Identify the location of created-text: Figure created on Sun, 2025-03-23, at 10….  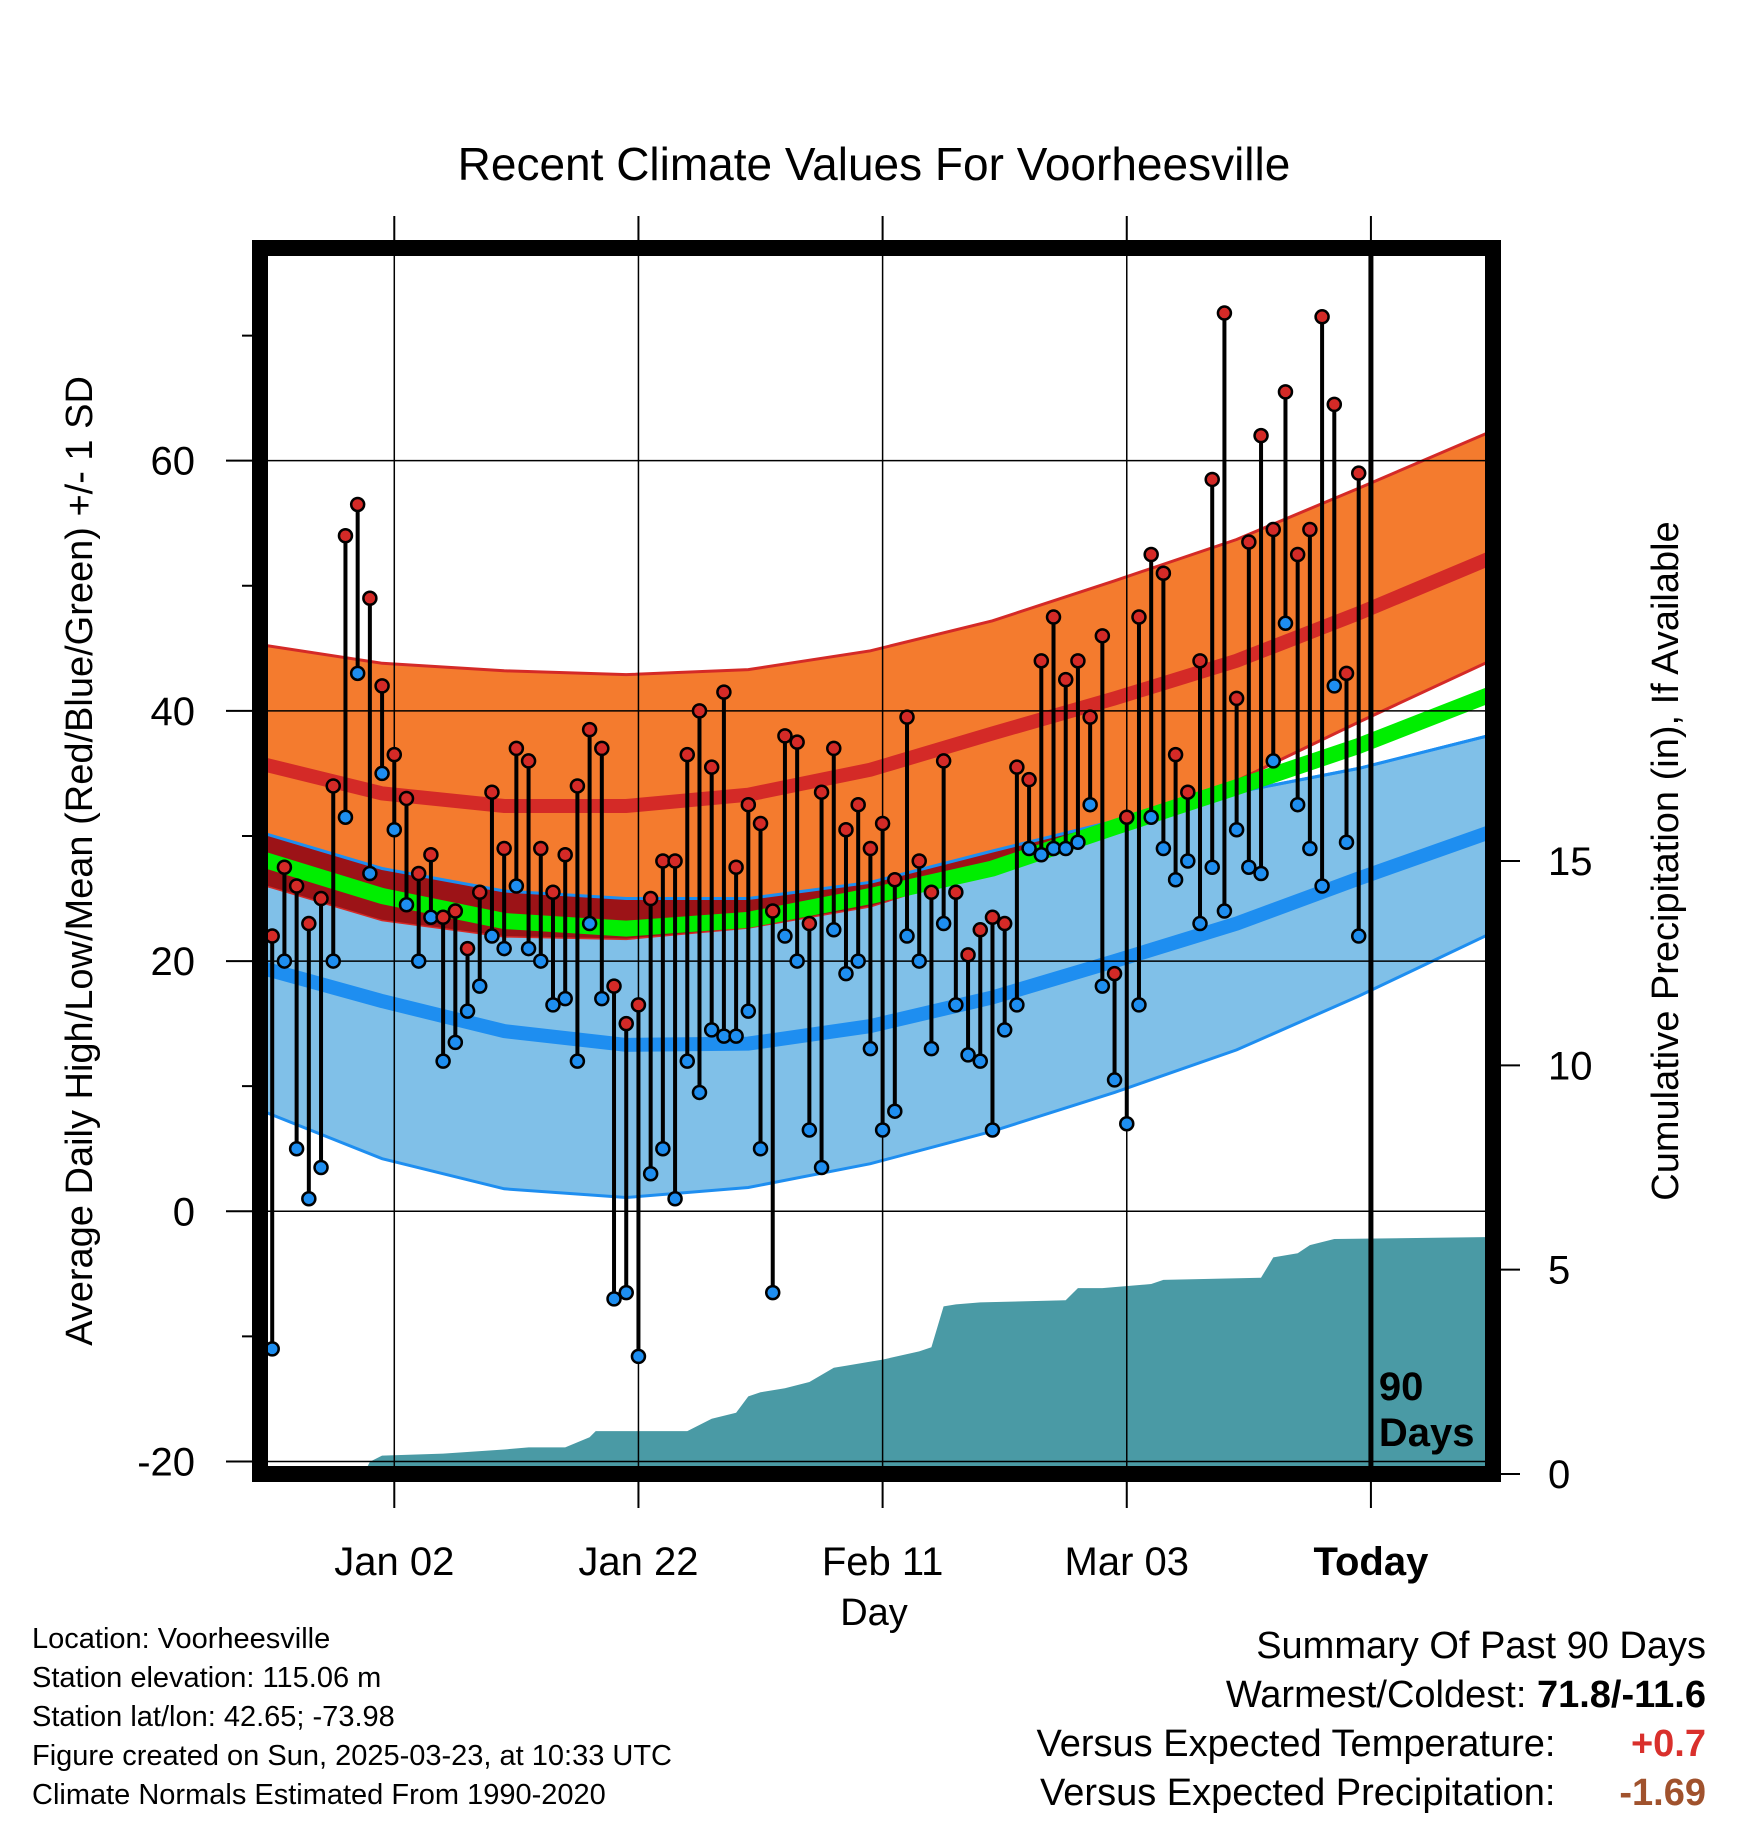
(352, 1756).